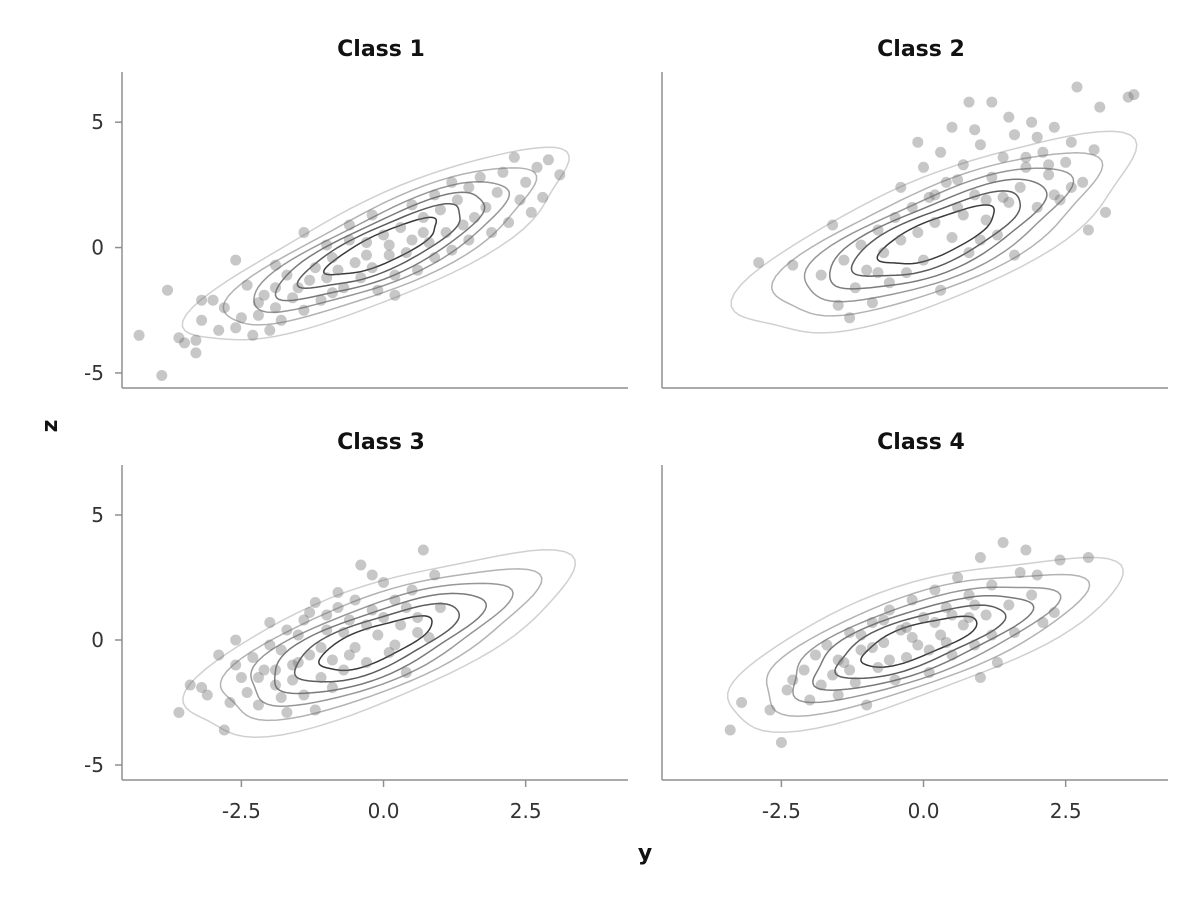 The height and width of the screenshot is (900, 1200). Describe the element at coordinates (384, 811) in the screenshot. I see `x-tick-label: 0.0` at that location.